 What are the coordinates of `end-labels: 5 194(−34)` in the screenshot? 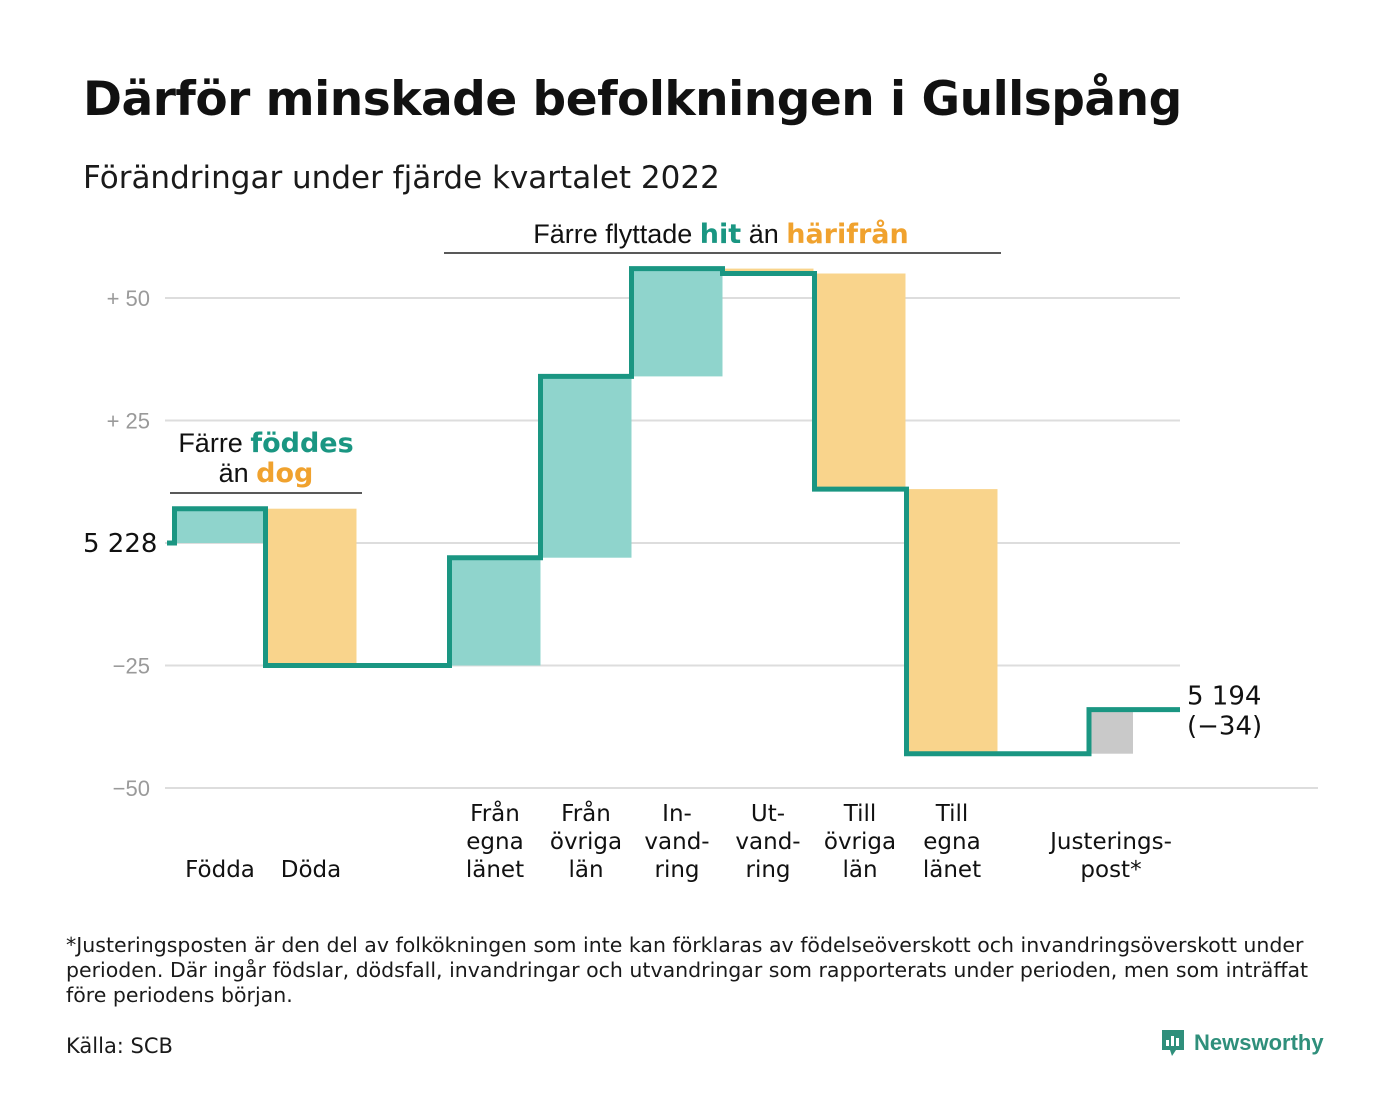 It's located at (1224, 712).